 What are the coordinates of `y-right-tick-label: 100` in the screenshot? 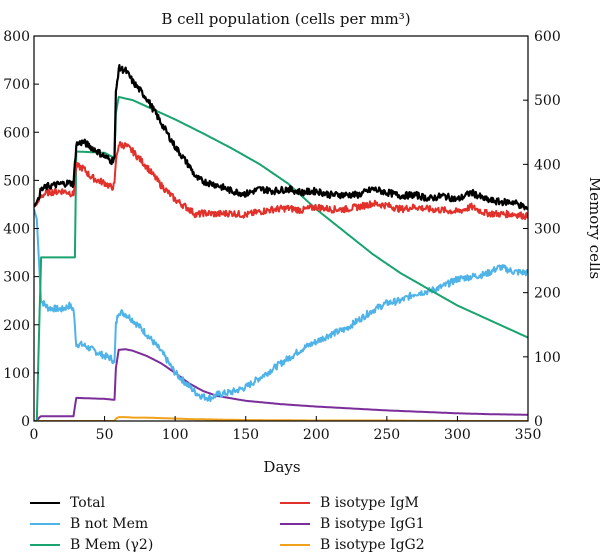 It's located at (547, 358).